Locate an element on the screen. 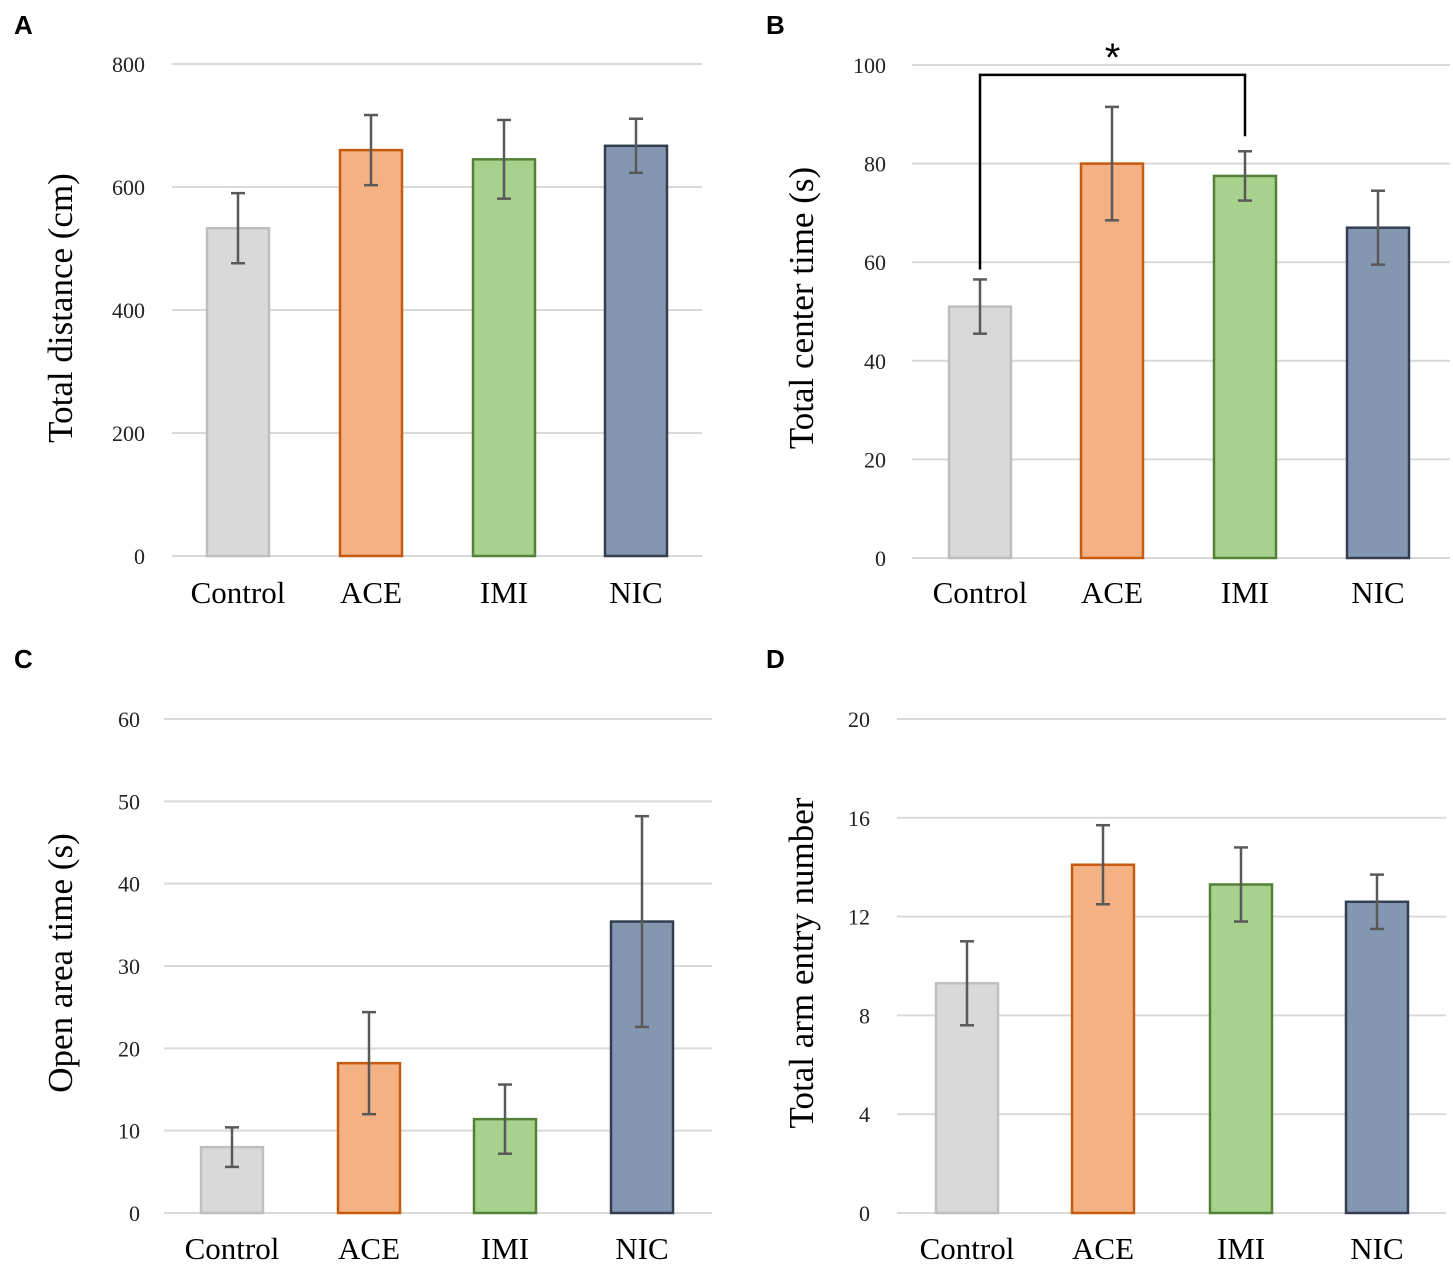  significance-bracket is located at coordinates (1112, 171).